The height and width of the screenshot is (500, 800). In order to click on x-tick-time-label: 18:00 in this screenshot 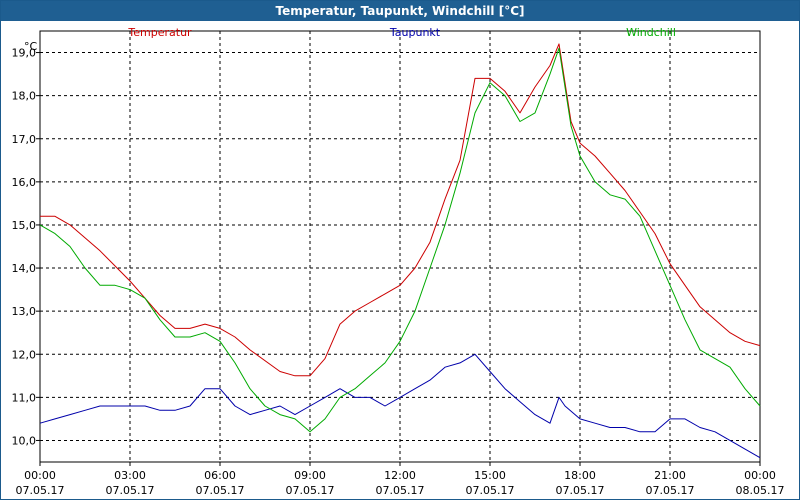, I will do `click(580, 475)`.